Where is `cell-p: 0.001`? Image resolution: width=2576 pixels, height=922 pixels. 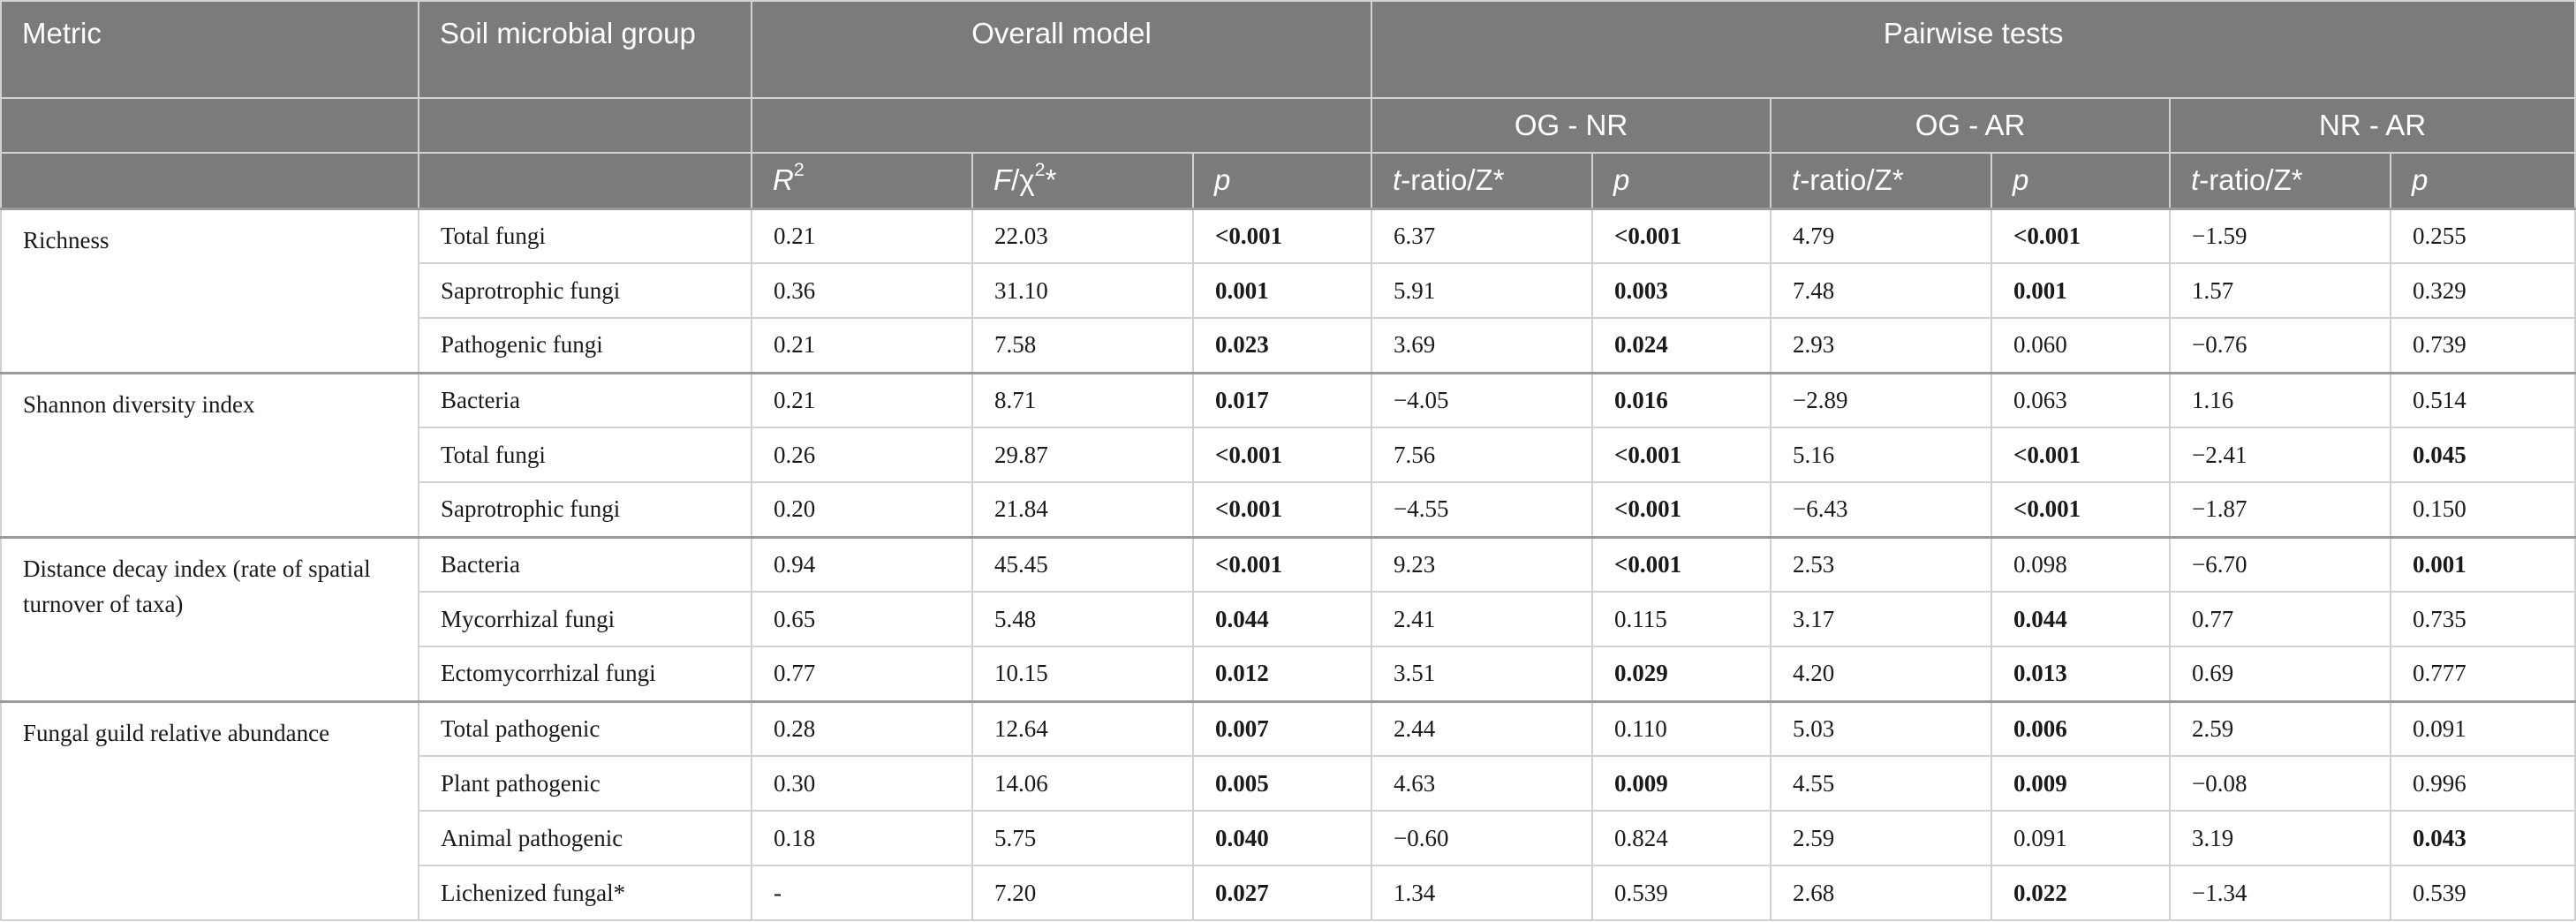 cell-p: 0.001 is located at coordinates (1282, 290).